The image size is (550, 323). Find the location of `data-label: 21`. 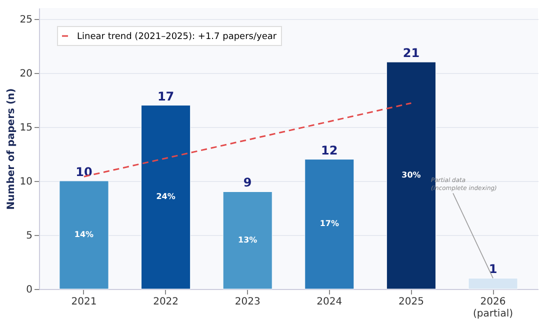

data-label: 21 is located at coordinates (411, 53).